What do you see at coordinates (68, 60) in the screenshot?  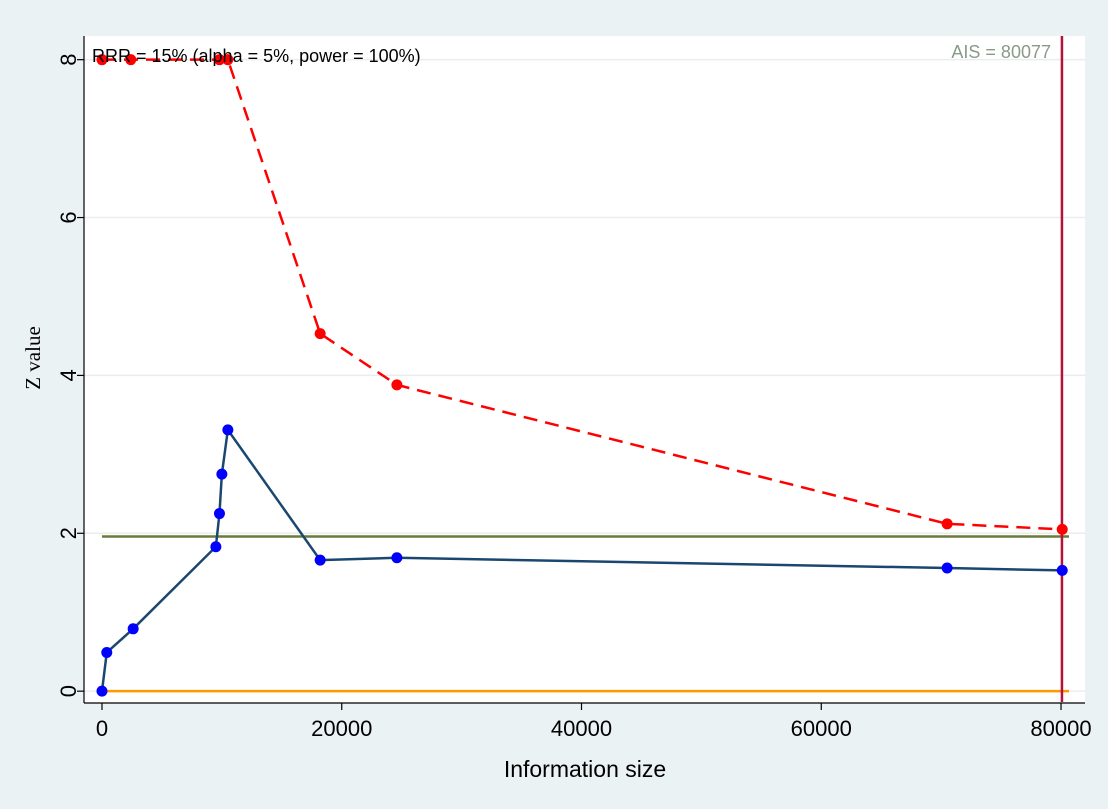 I see `y-tick-label: 8` at bounding box center [68, 60].